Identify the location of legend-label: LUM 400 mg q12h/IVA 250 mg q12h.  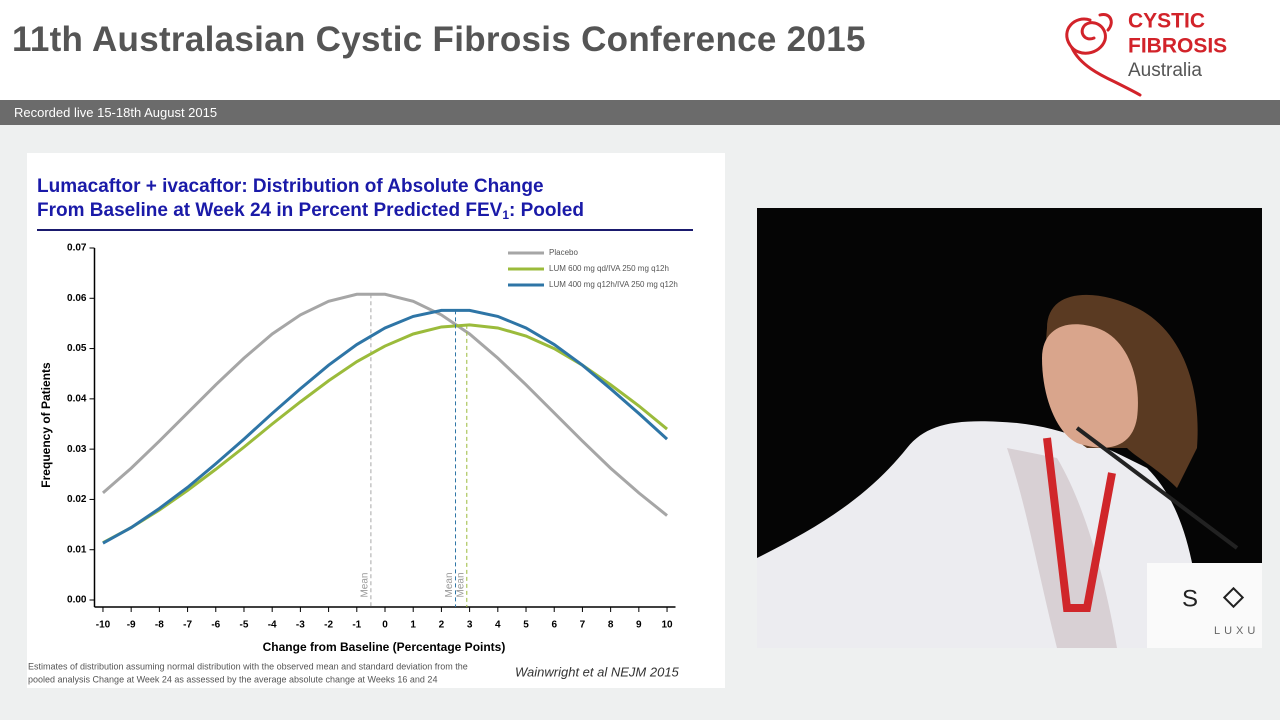
(613, 284).